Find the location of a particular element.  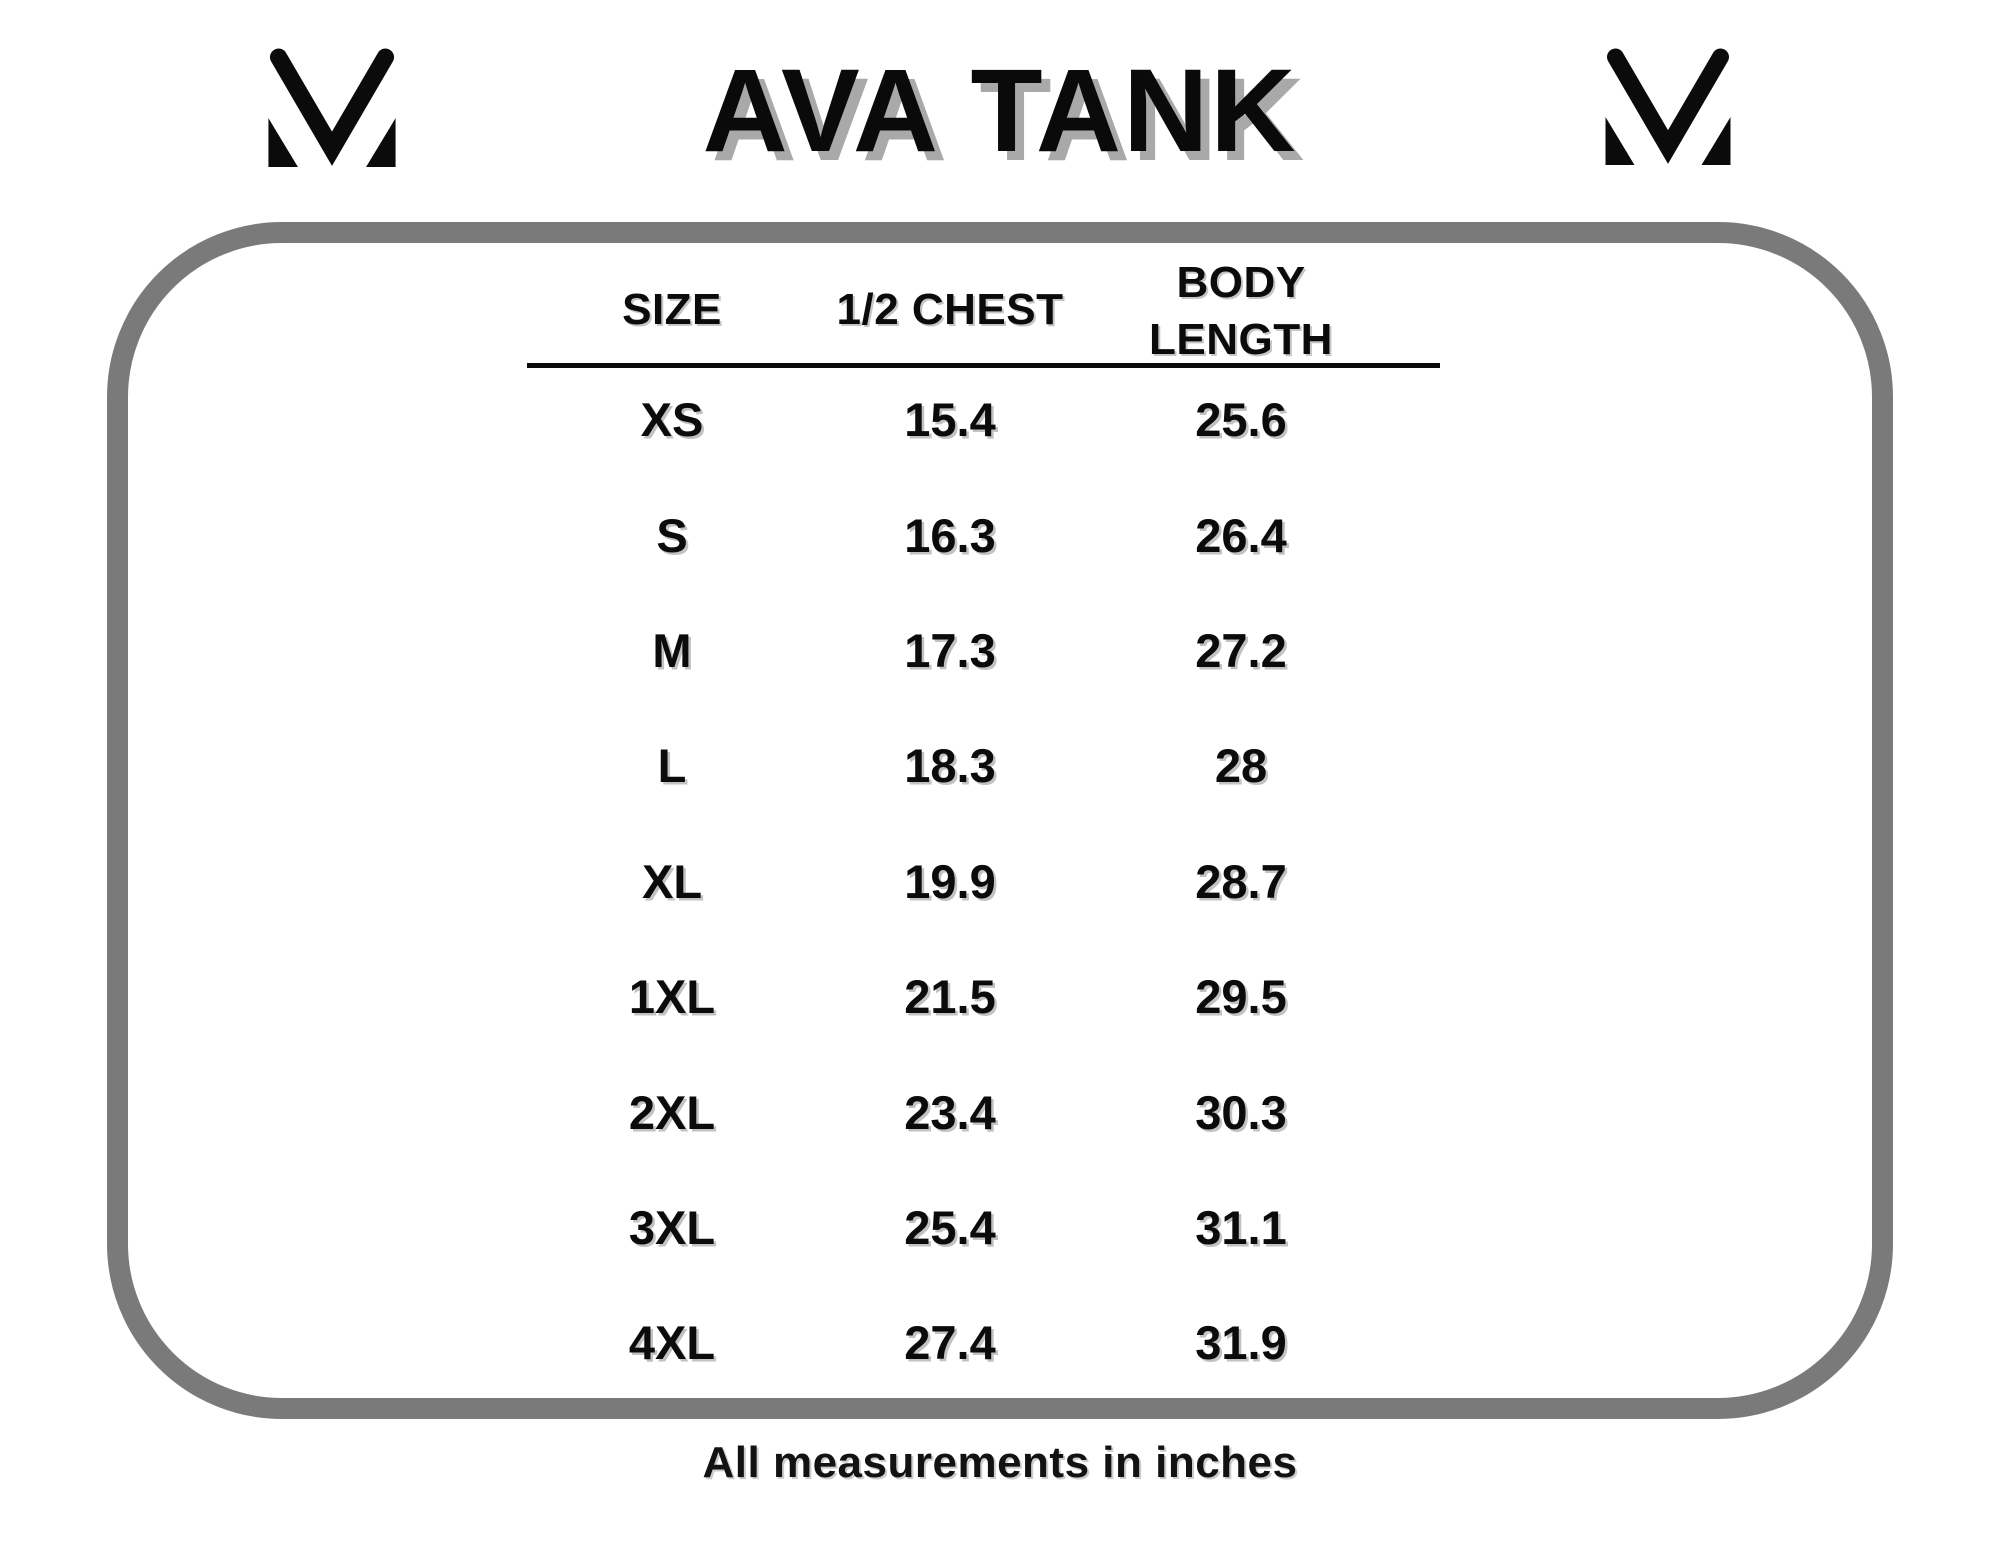

cell-half-chest: 18.3 is located at coordinates (950, 766).